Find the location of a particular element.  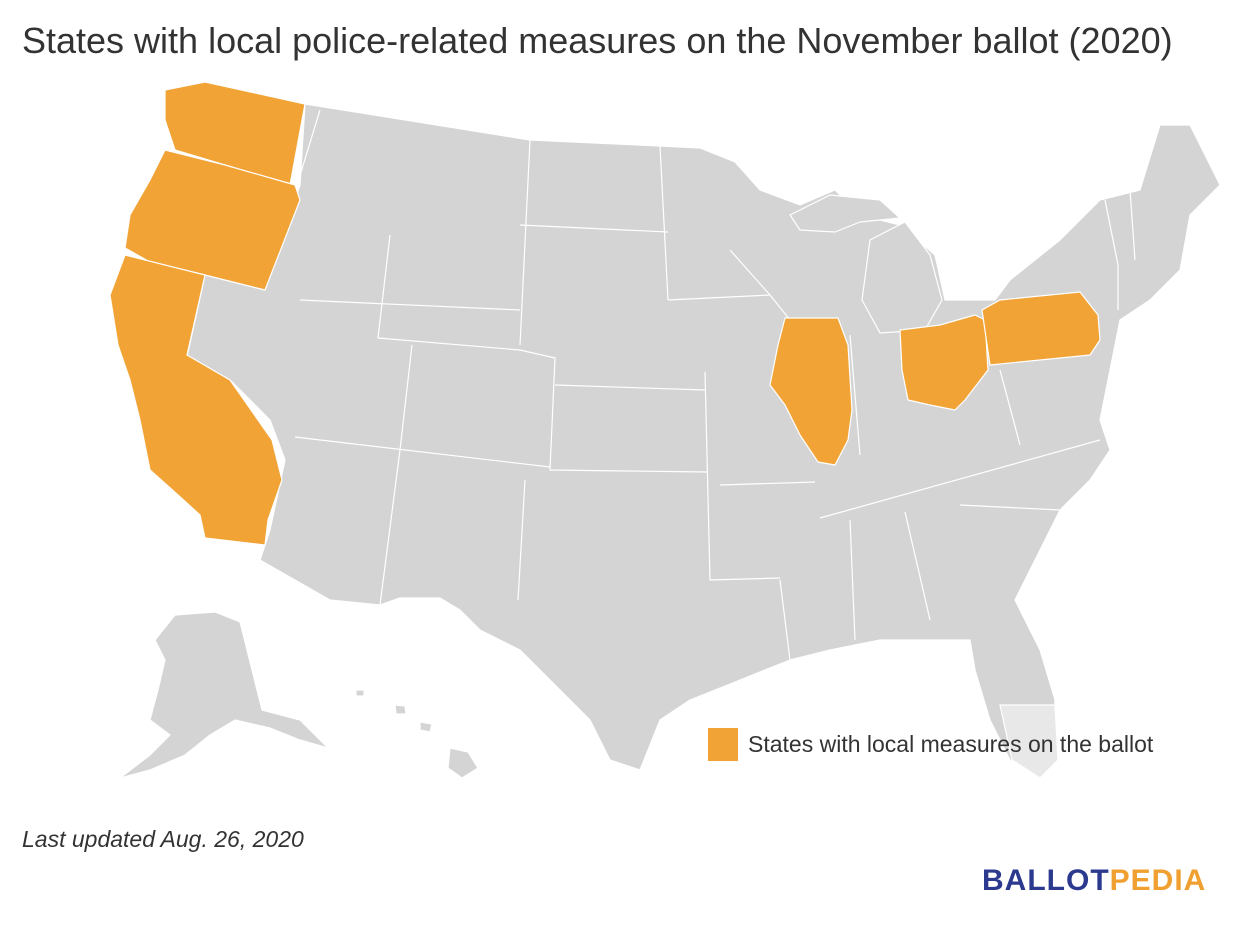

map-legend: States with local measures on the ballot is located at coordinates (930, 744).